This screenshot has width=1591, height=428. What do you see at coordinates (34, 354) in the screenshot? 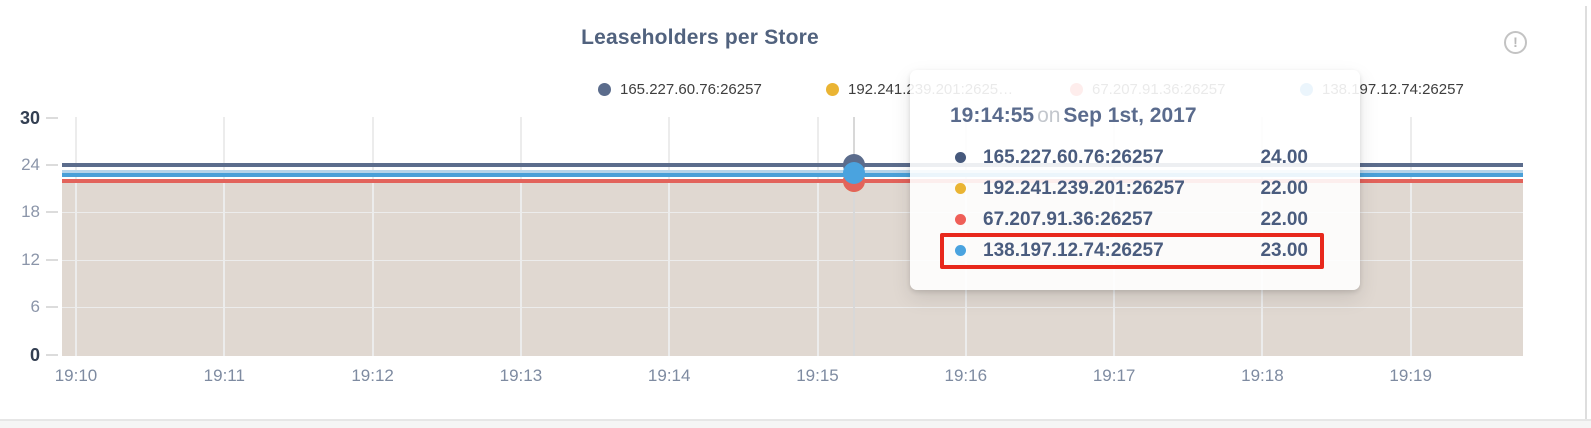
I see `y-axis-label: 0` at bounding box center [34, 354].